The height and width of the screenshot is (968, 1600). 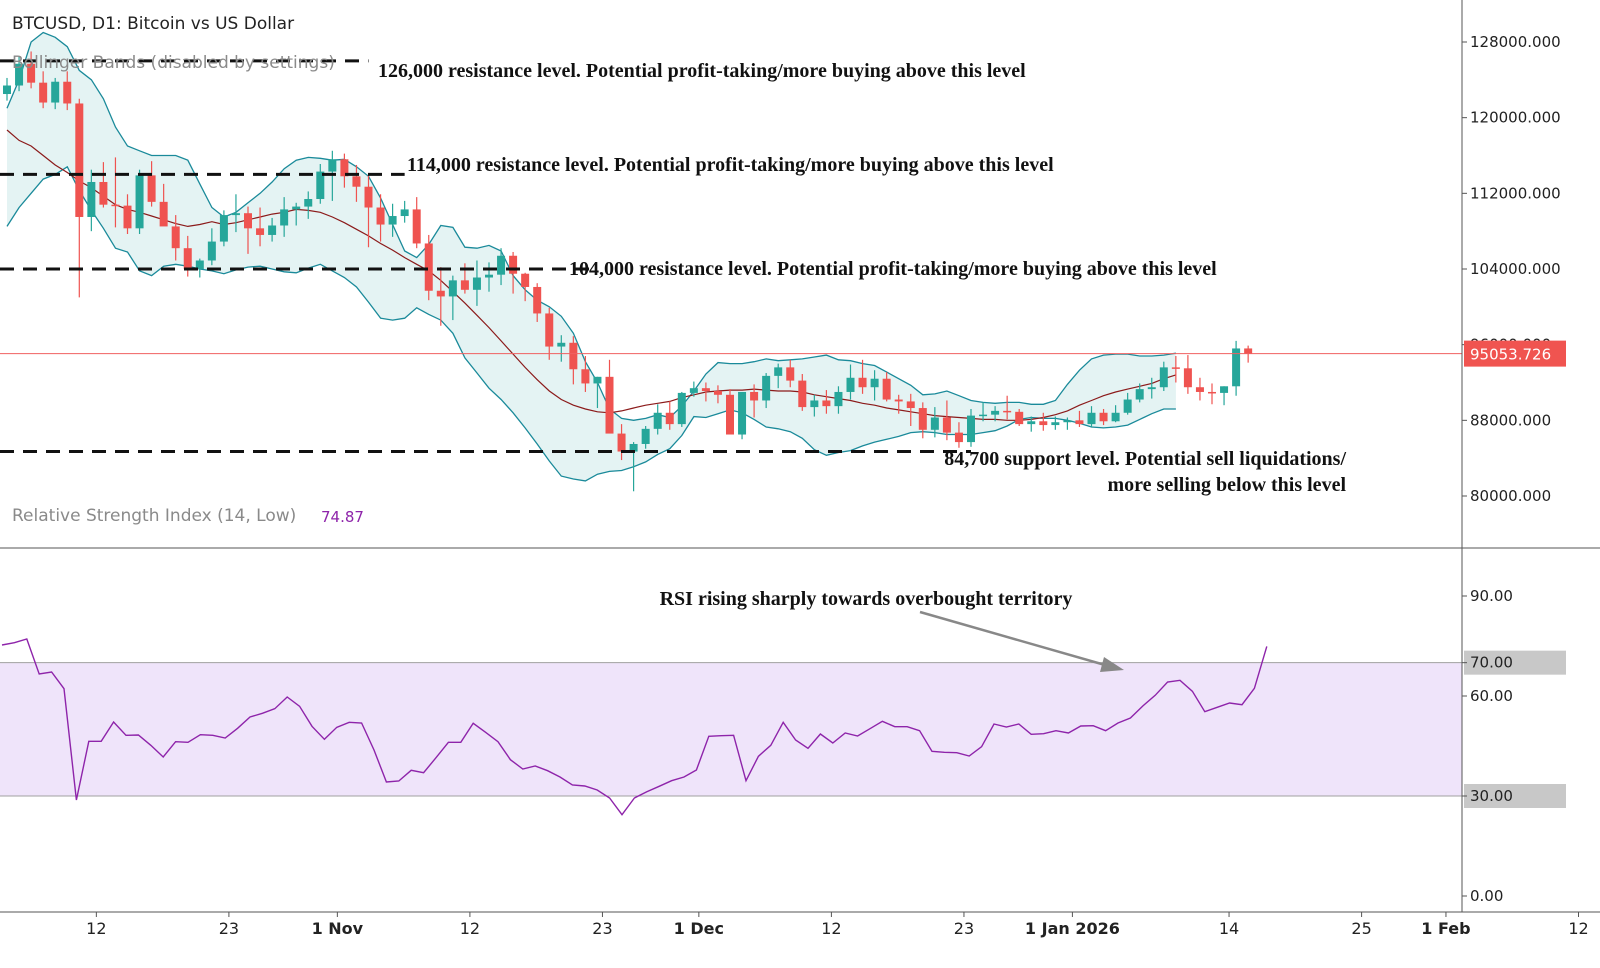 I want to click on rsi-legend-label: Relative Strength Index (14, Low), so click(x=154, y=516).